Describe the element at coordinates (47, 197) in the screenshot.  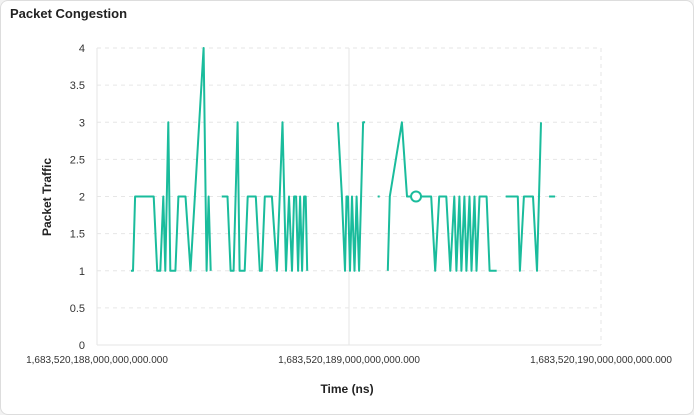
I see `y-axis-label: Packet Traffic` at that location.